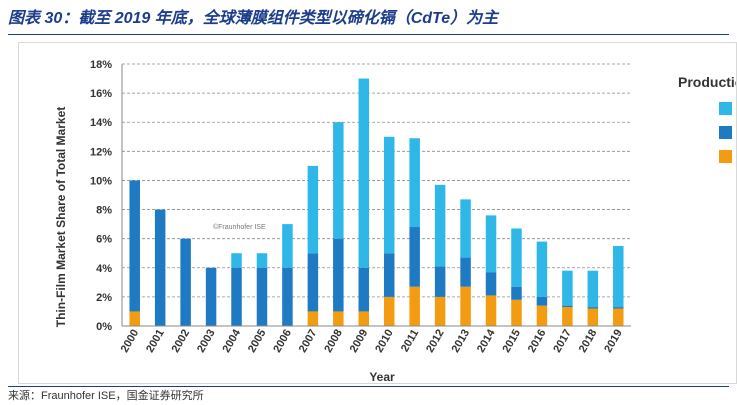  Describe the element at coordinates (101, 65) in the screenshot. I see `y-tick-label: 18%` at that location.